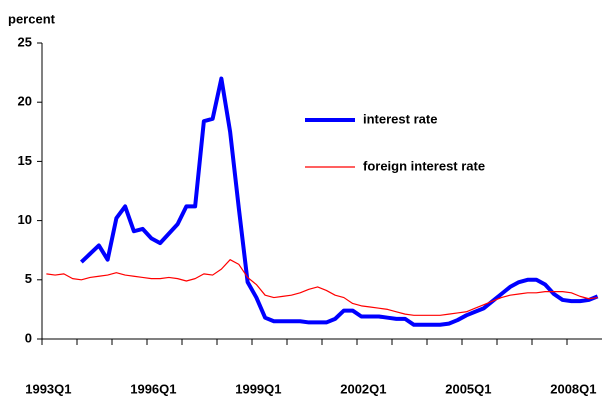 The width and height of the screenshot is (606, 402). Describe the element at coordinates (424, 165) in the screenshot. I see `legend-label: foreign interest rate` at that location.